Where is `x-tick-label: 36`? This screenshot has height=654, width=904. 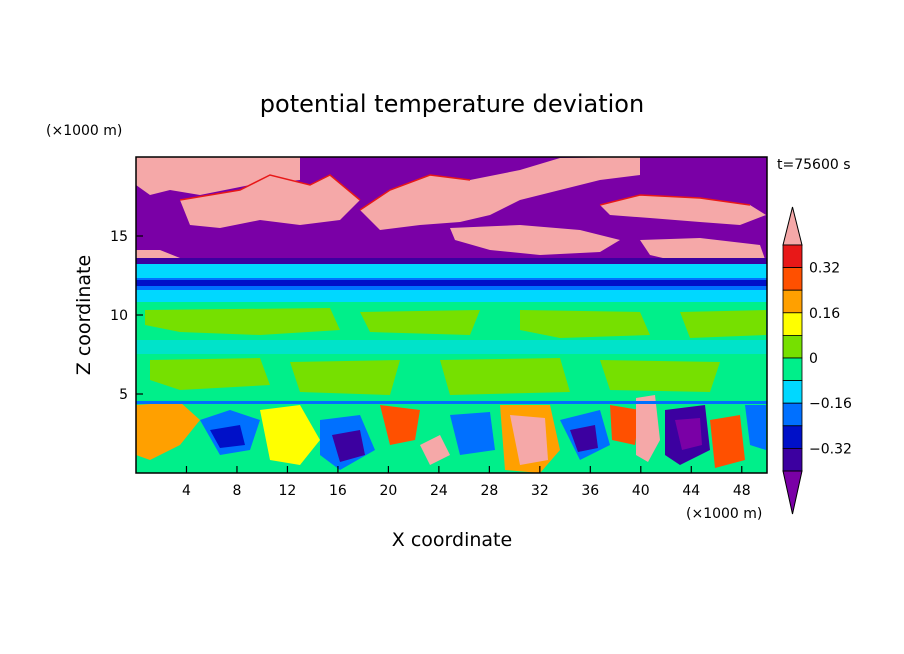
x-tick-label: 36 is located at coordinates (590, 491).